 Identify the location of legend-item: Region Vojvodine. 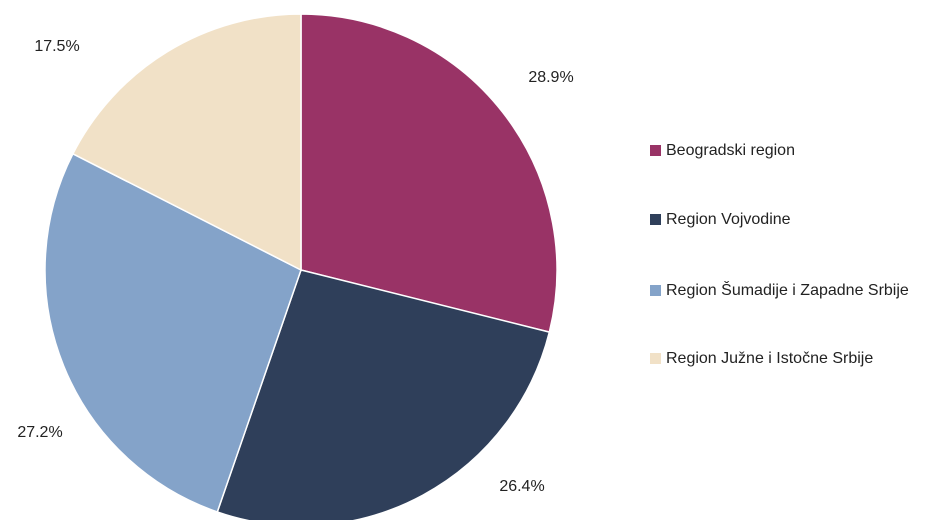
(787, 220).